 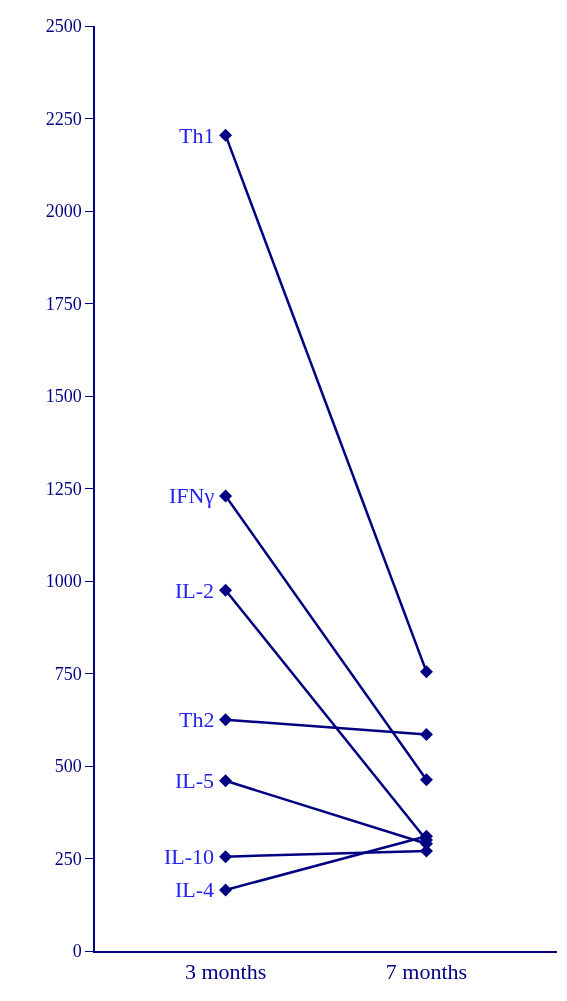 I want to click on y-tick-label: 1000, so click(x=63, y=581).